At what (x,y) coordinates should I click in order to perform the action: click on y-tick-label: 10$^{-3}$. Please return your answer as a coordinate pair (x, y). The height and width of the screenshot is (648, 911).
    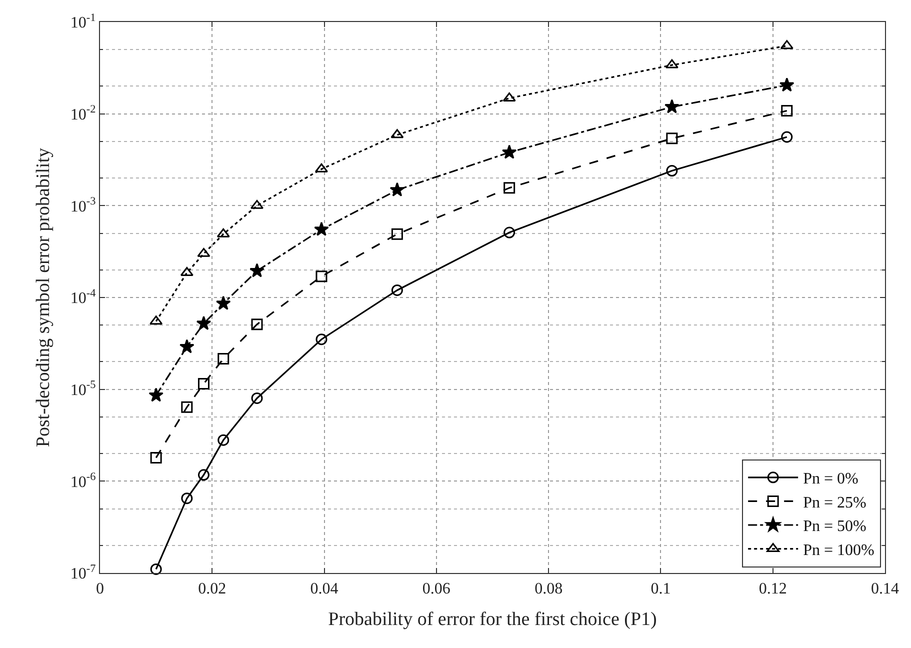
    Looking at the image, I should click on (83, 206).